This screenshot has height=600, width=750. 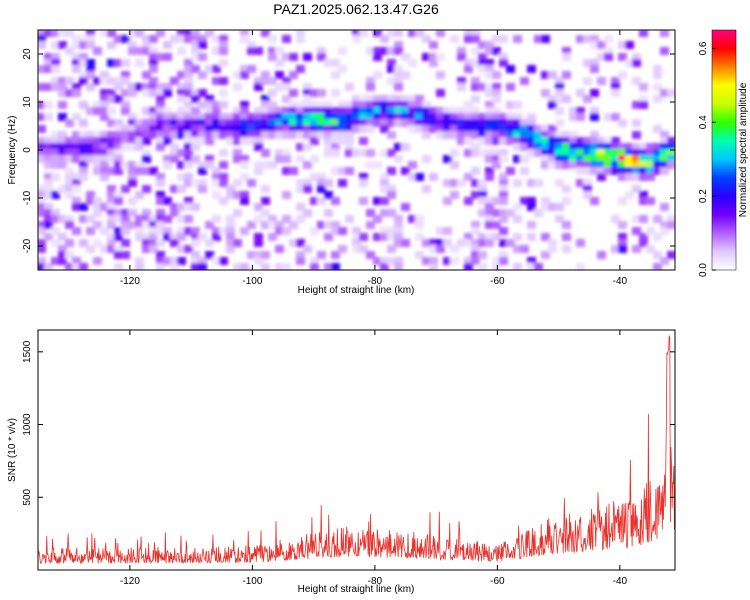 I want to click on colorbar-ticks: 0.0 0.2 0.4 0.6, so click(x=707, y=159).